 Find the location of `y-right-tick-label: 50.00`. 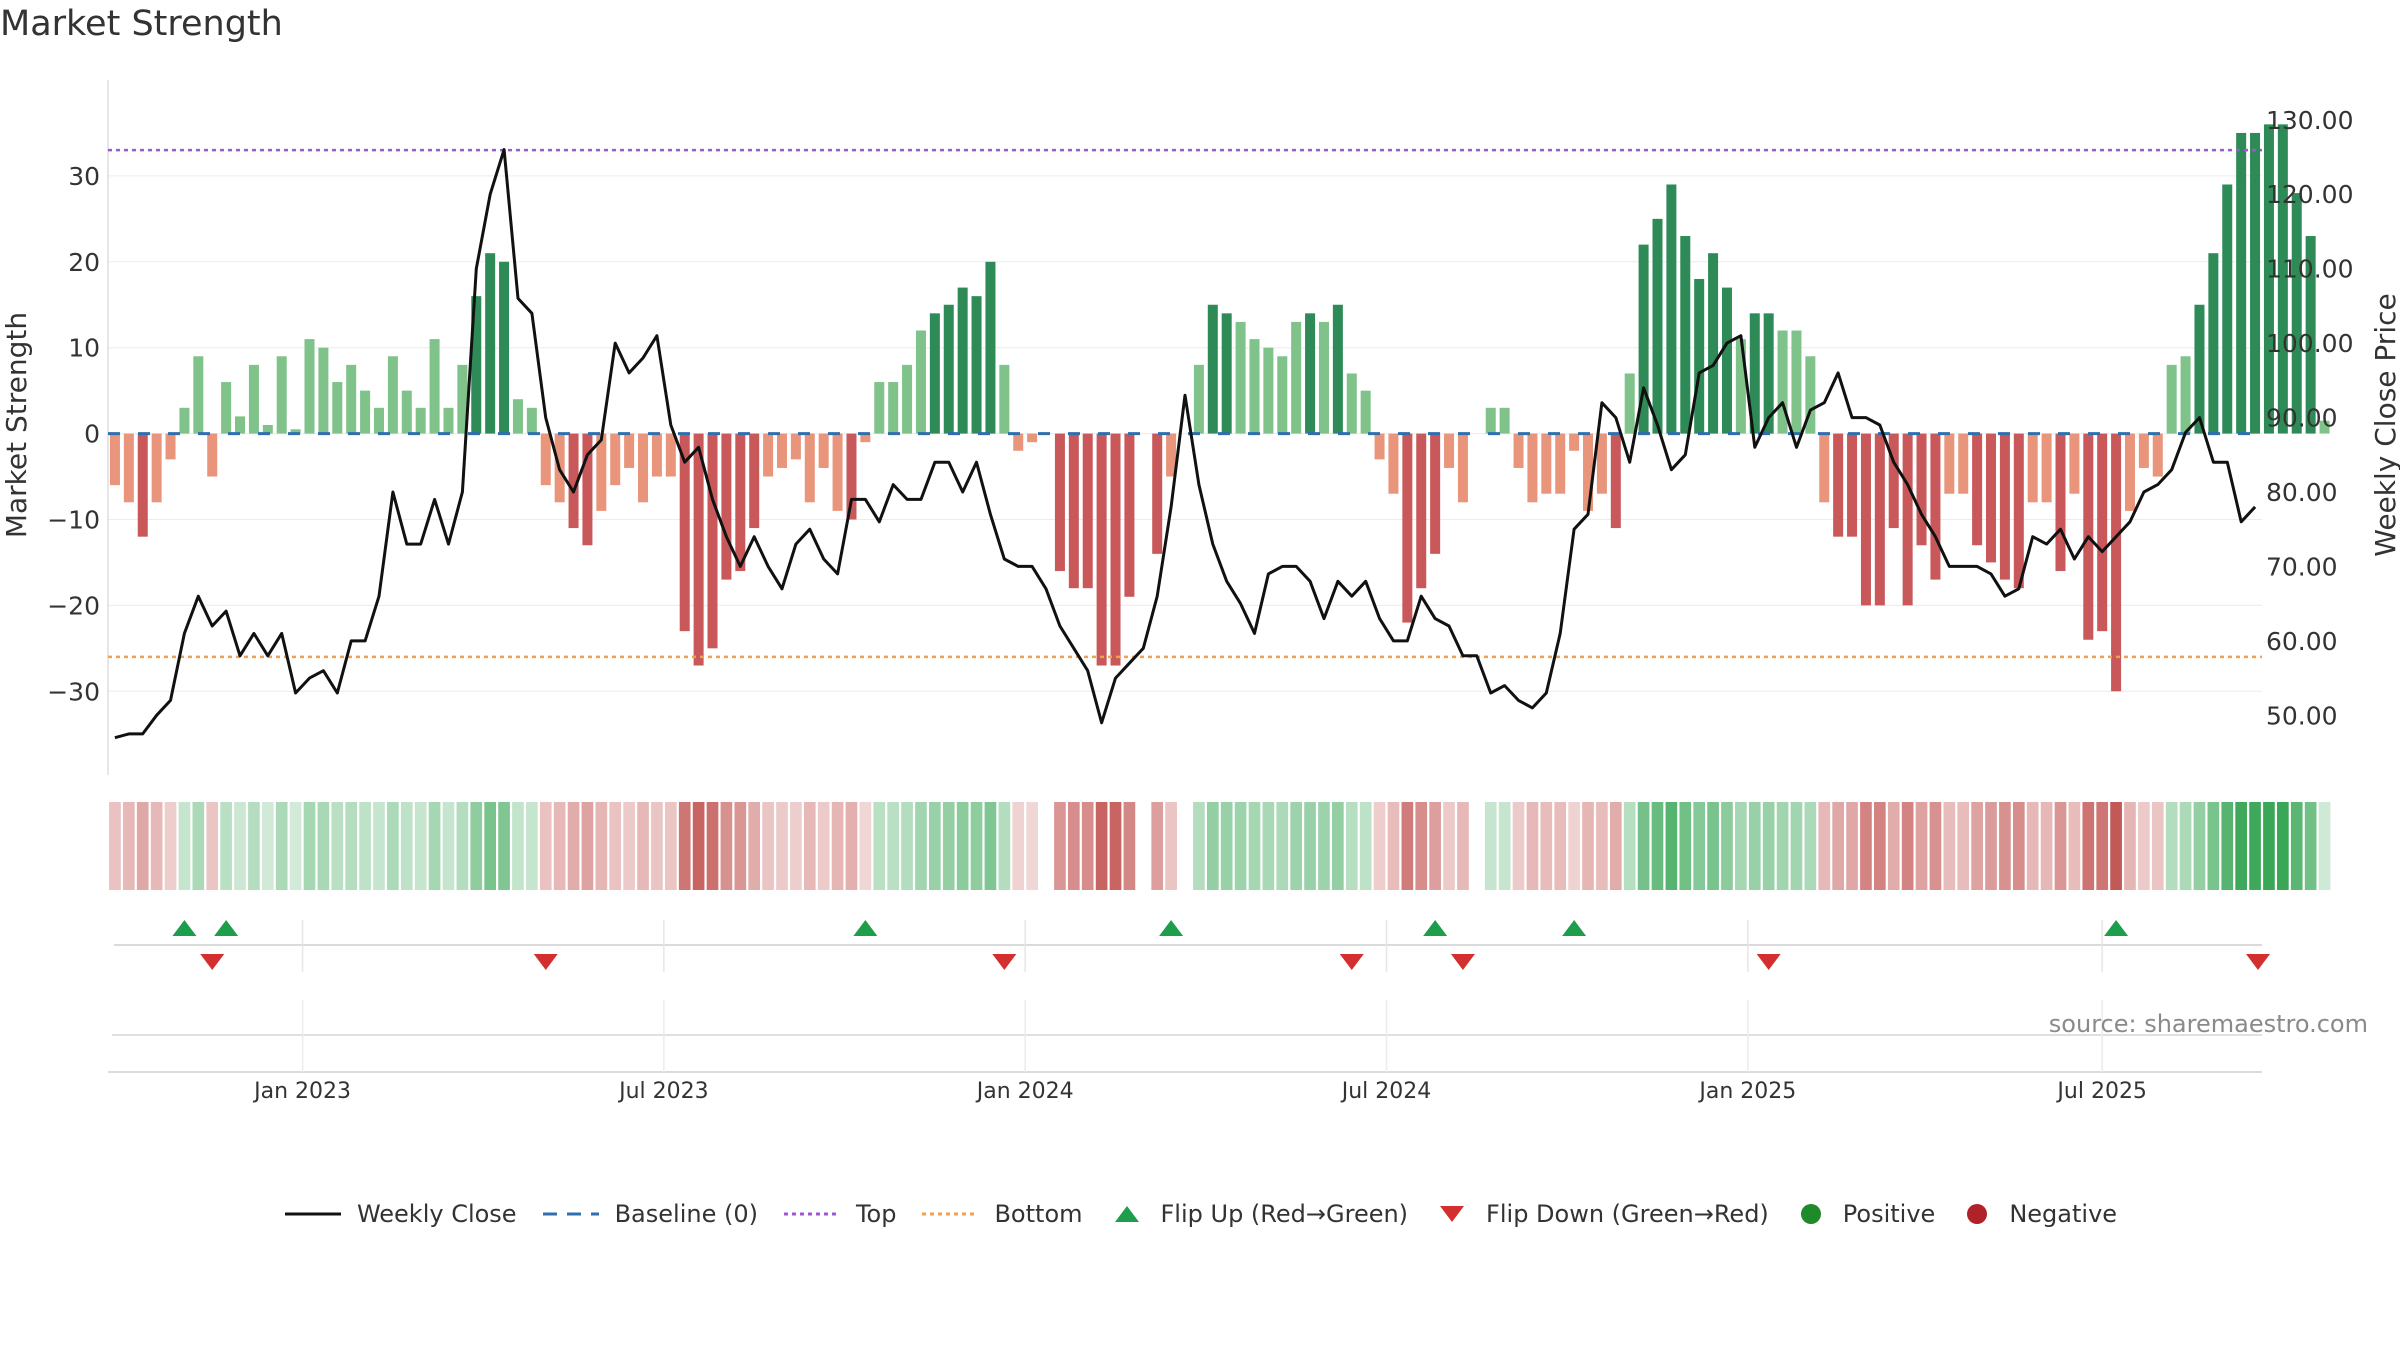

y-right-tick-label: 50.00 is located at coordinates (2302, 715).